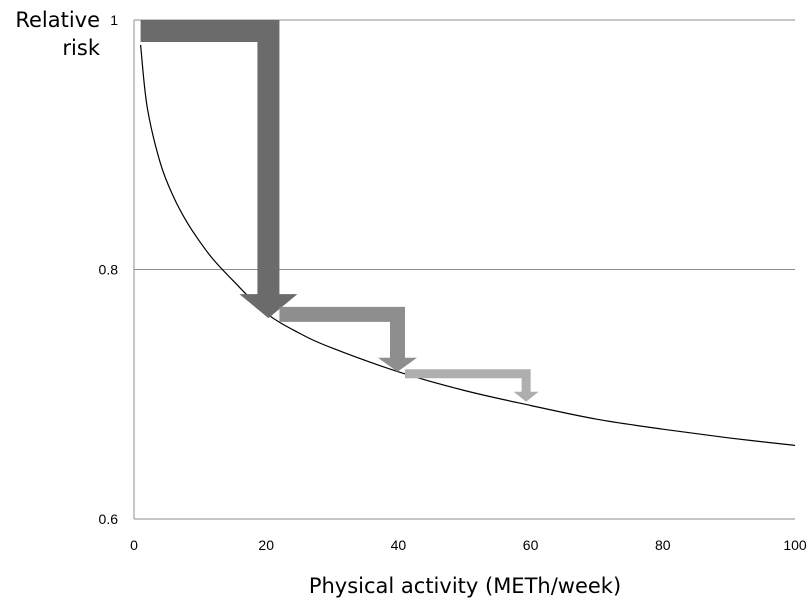 Image resolution: width=812 pixels, height=605 pixels. Describe the element at coordinates (531, 545) in the screenshot. I see `x-tick-label: 60` at that location.